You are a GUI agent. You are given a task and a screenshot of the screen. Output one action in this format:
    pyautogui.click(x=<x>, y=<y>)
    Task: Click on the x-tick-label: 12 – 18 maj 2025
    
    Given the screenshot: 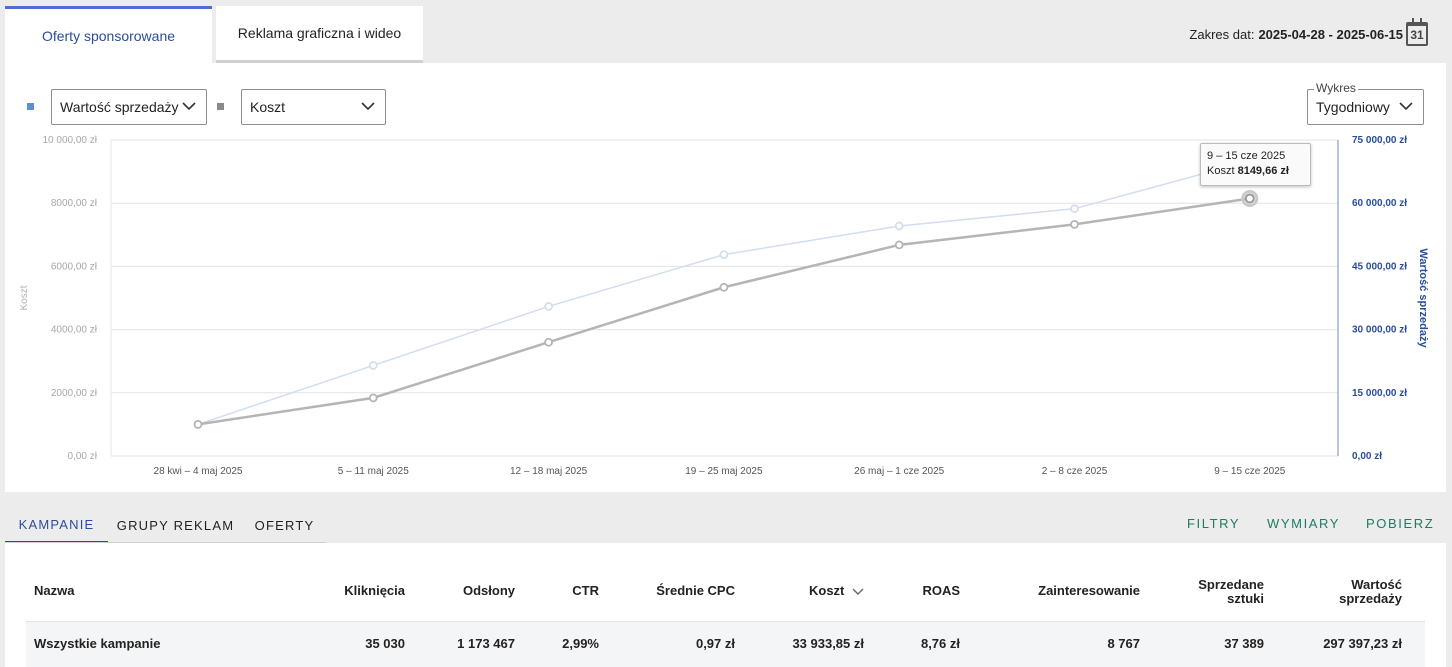 What is the action you would take?
    pyautogui.click(x=549, y=471)
    